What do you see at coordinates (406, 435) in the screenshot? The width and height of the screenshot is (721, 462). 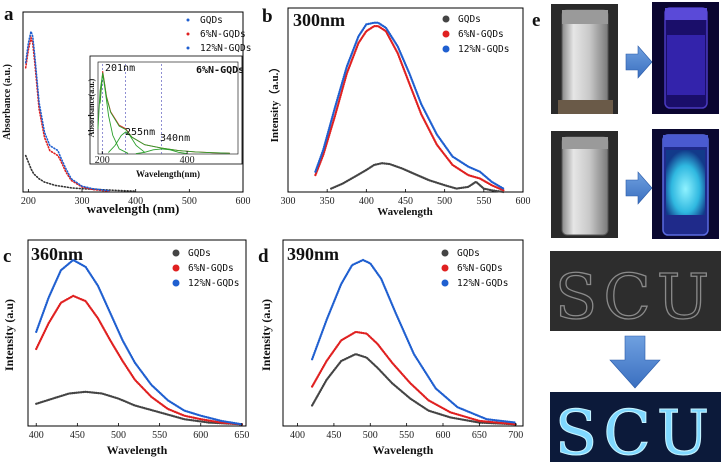 I see `x-tick-label-d-3: 550` at bounding box center [406, 435].